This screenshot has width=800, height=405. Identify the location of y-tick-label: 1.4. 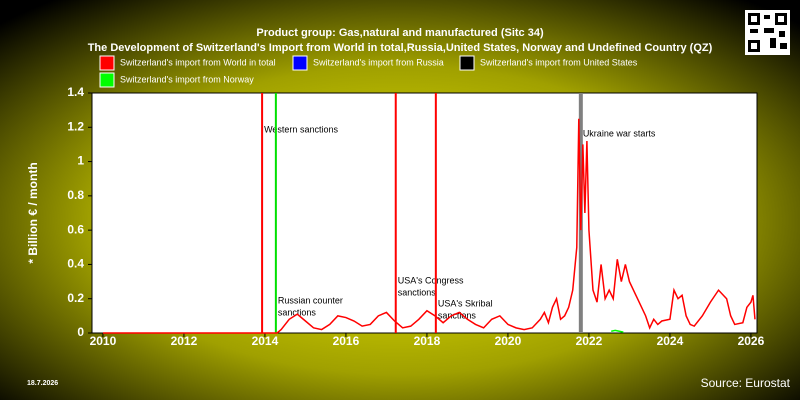
(75, 92).